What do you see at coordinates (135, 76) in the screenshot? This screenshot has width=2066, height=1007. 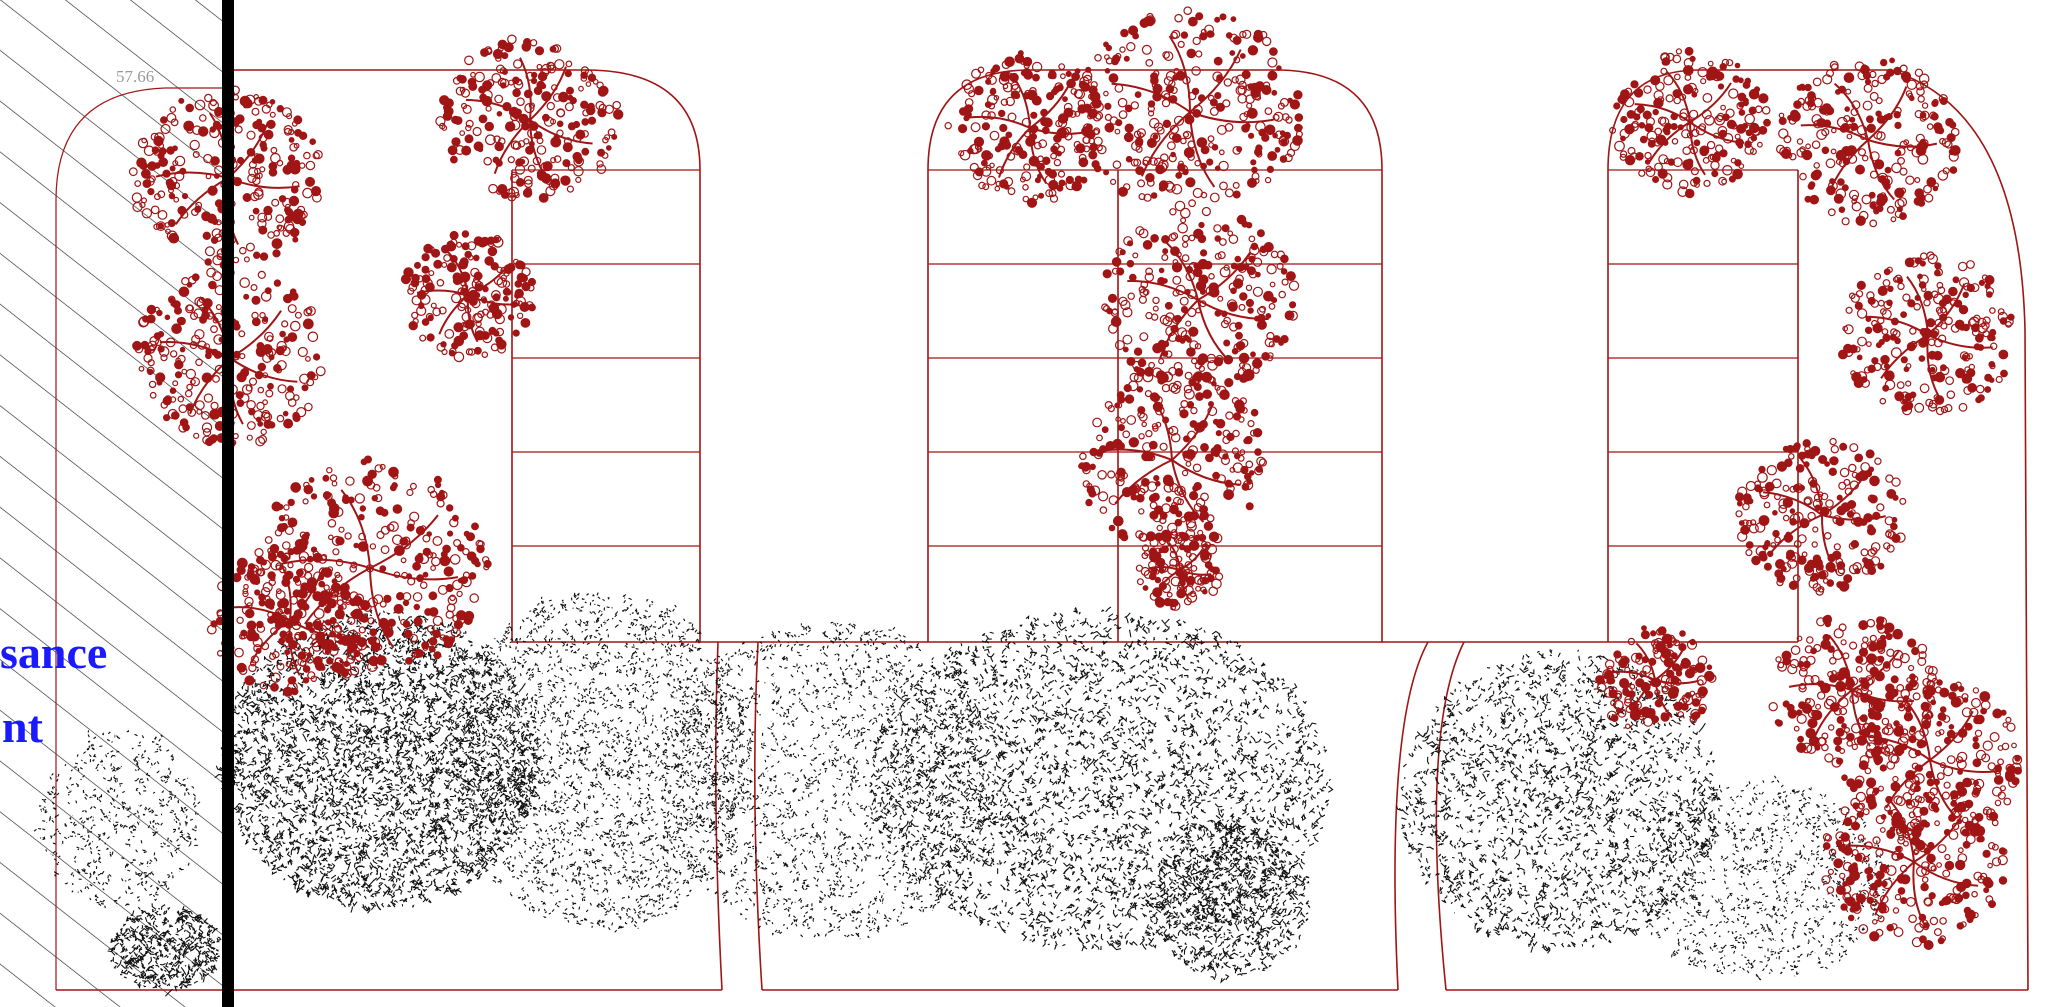 I see `spot-elevation-label: 57.66` at bounding box center [135, 76].